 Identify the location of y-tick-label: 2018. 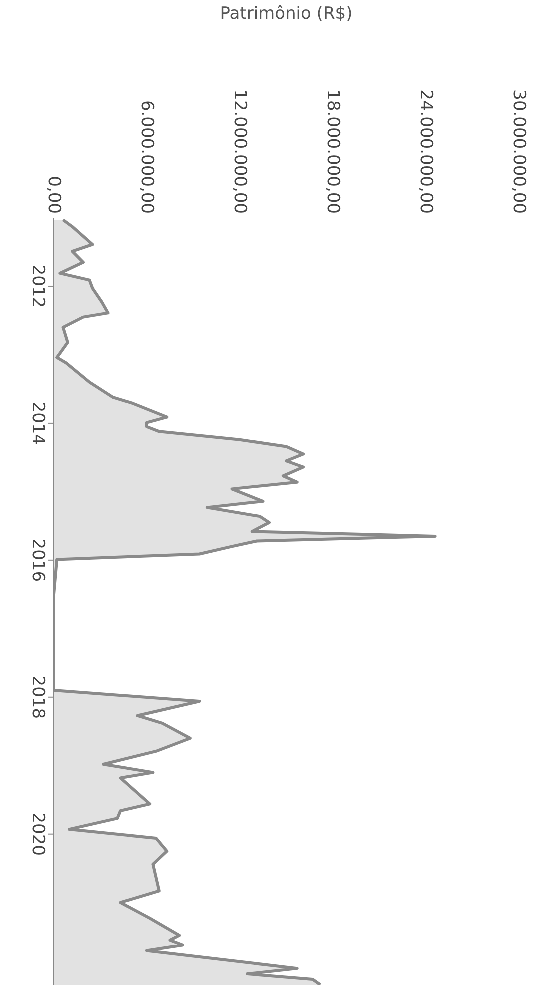
(38, 698).